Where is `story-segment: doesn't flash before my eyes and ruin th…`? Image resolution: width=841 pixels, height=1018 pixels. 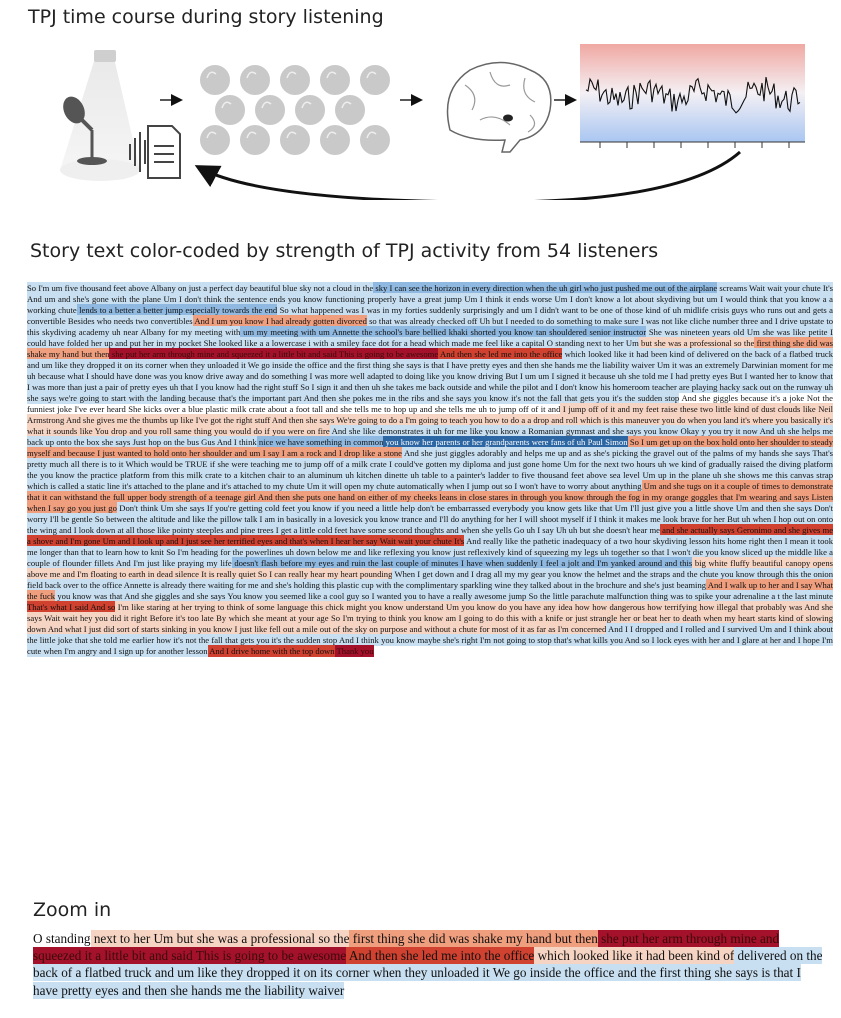 story-segment: doesn't flash before my eyes and ruin th… is located at coordinates (462, 563).